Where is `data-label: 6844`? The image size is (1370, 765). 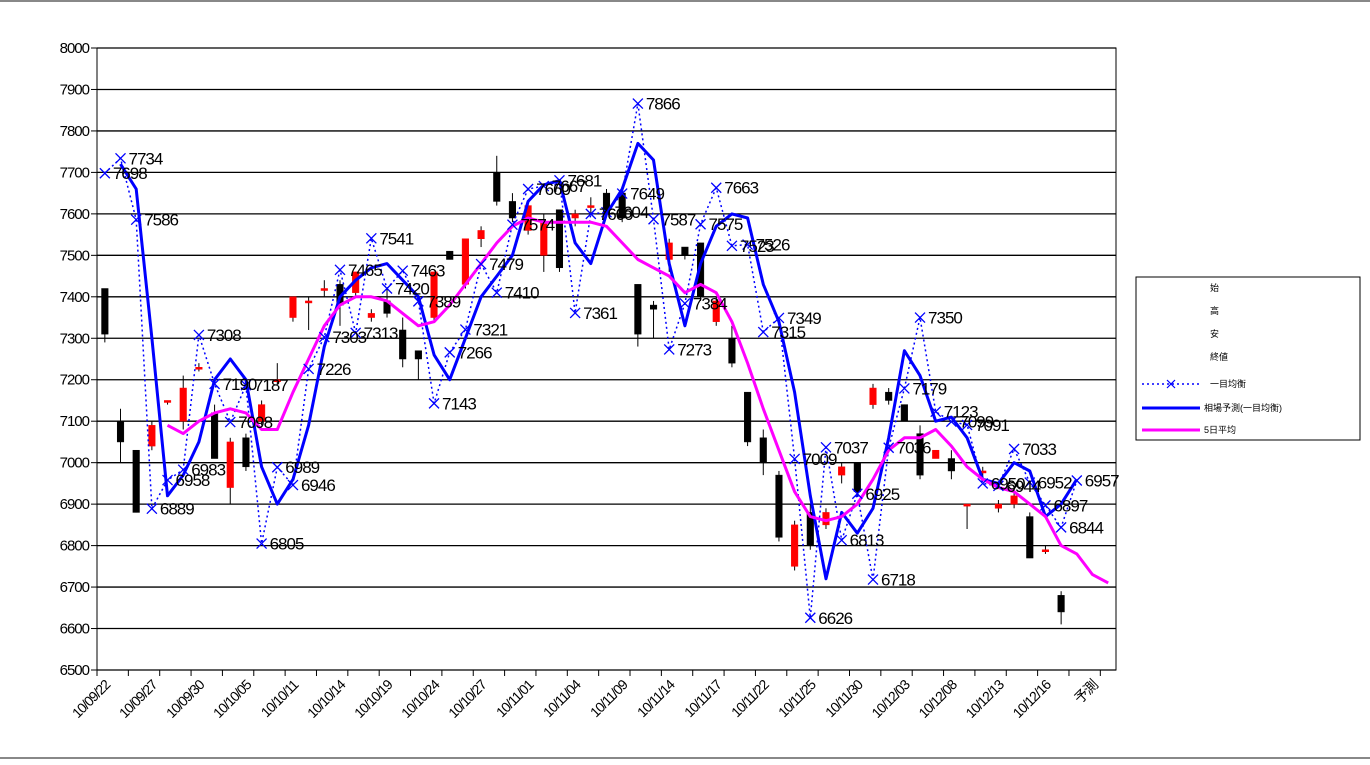
data-label: 6844 is located at coordinates (1086, 527).